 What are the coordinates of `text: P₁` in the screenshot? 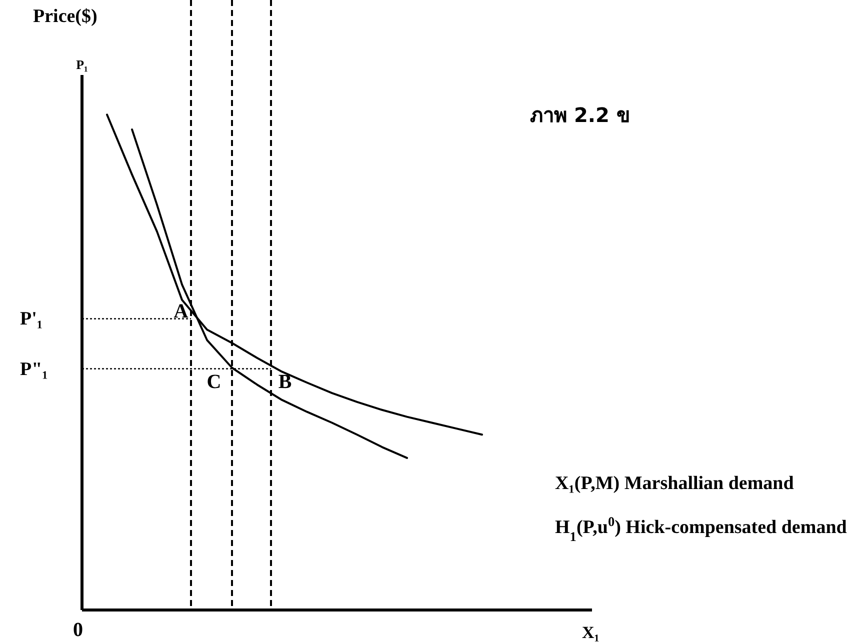 It's located at (82, 64).